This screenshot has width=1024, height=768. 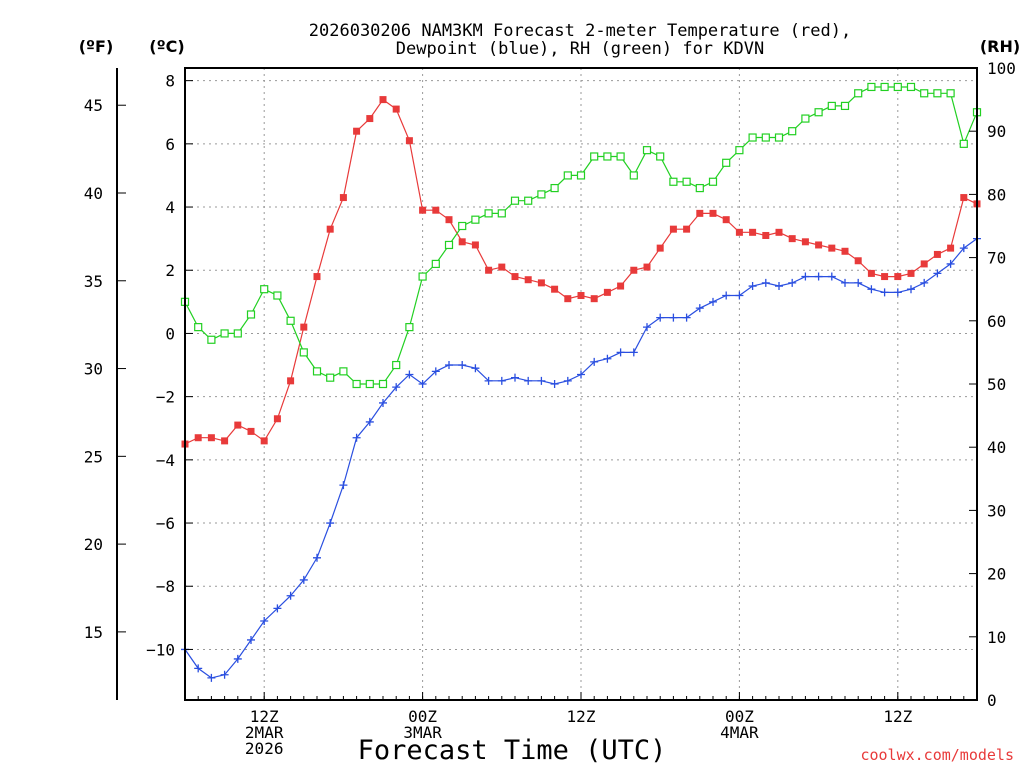 What do you see at coordinates (264, 732) in the screenshot?
I see `x-tick-label: 2MAR` at bounding box center [264, 732].